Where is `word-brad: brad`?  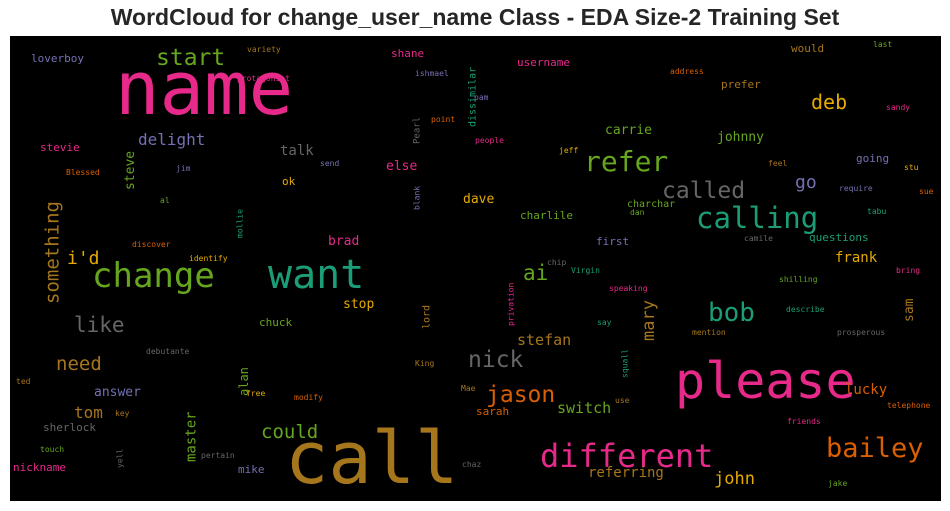
word-brad: brad is located at coordinates (343, 241).